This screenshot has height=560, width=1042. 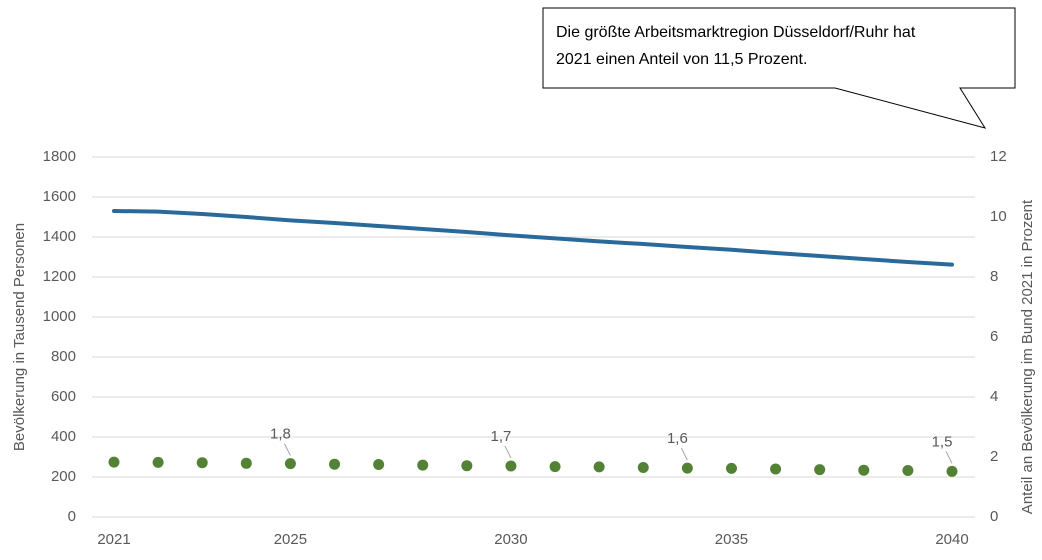 I want to click on data-label: 1,6, so click(x=677, y=438).